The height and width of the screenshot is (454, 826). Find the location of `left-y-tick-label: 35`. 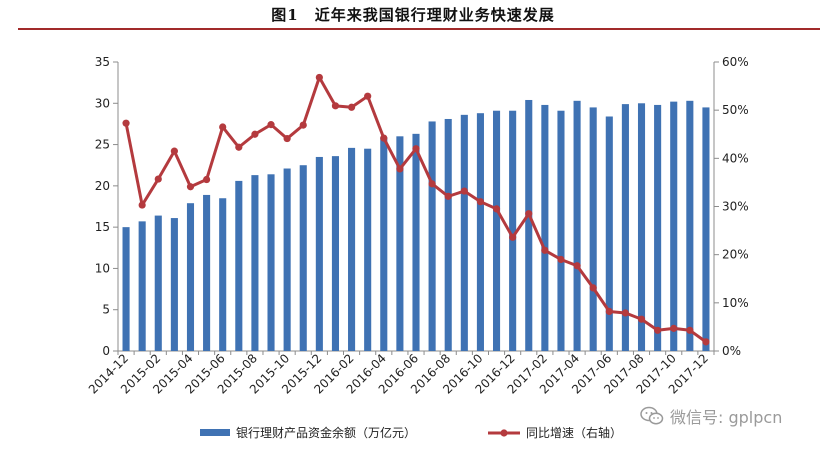

left-y-tick-label: 35 is located at coordinates (102, 62).